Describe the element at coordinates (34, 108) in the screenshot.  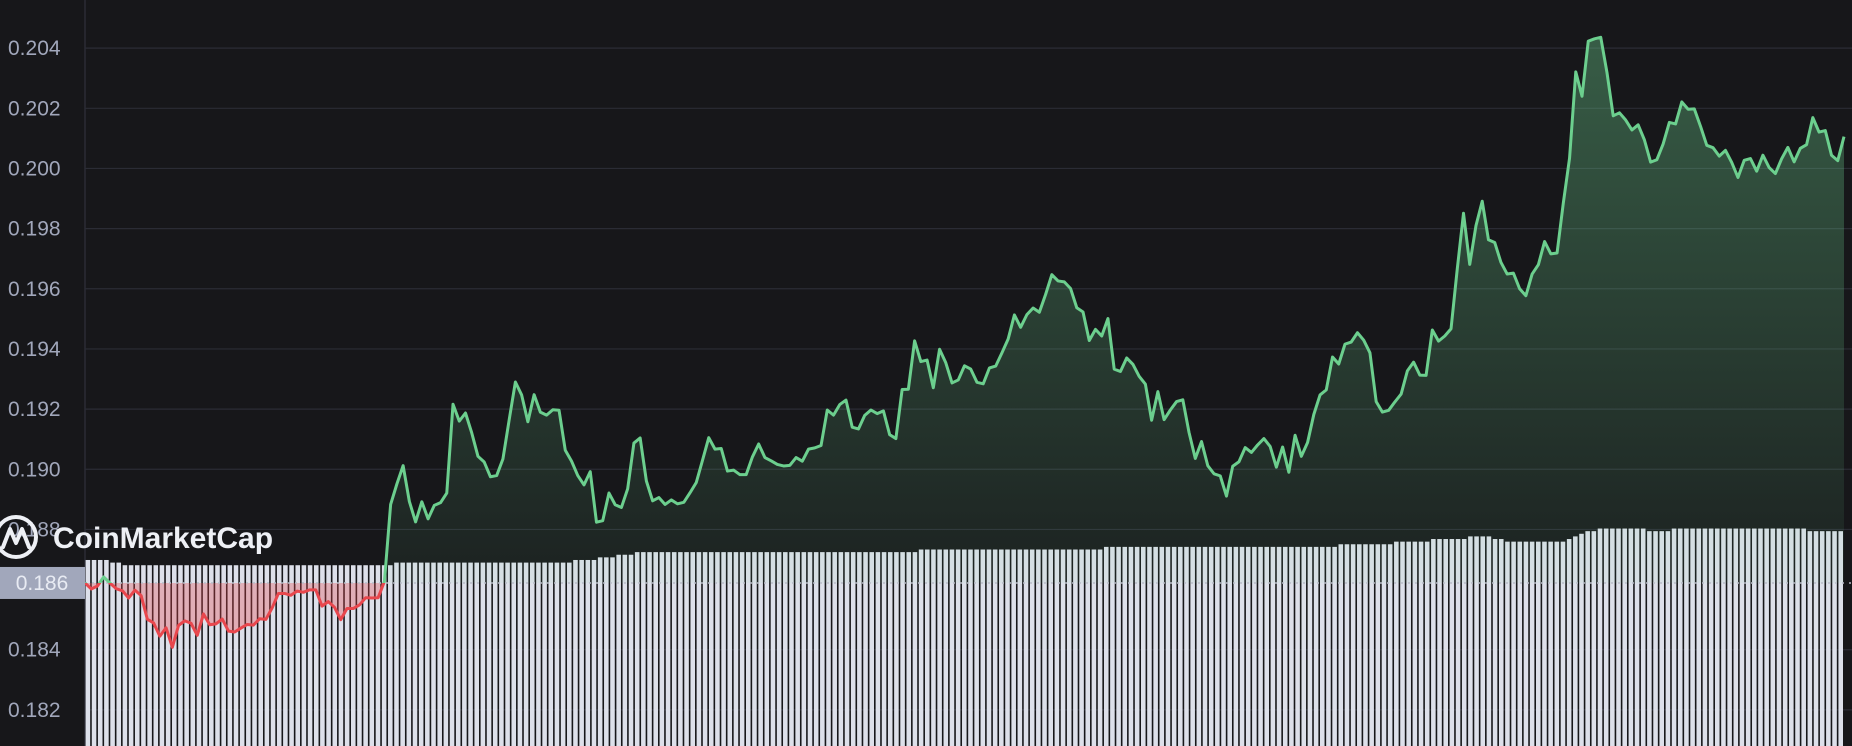
I see `y-tick-label: 0.202` at that location.